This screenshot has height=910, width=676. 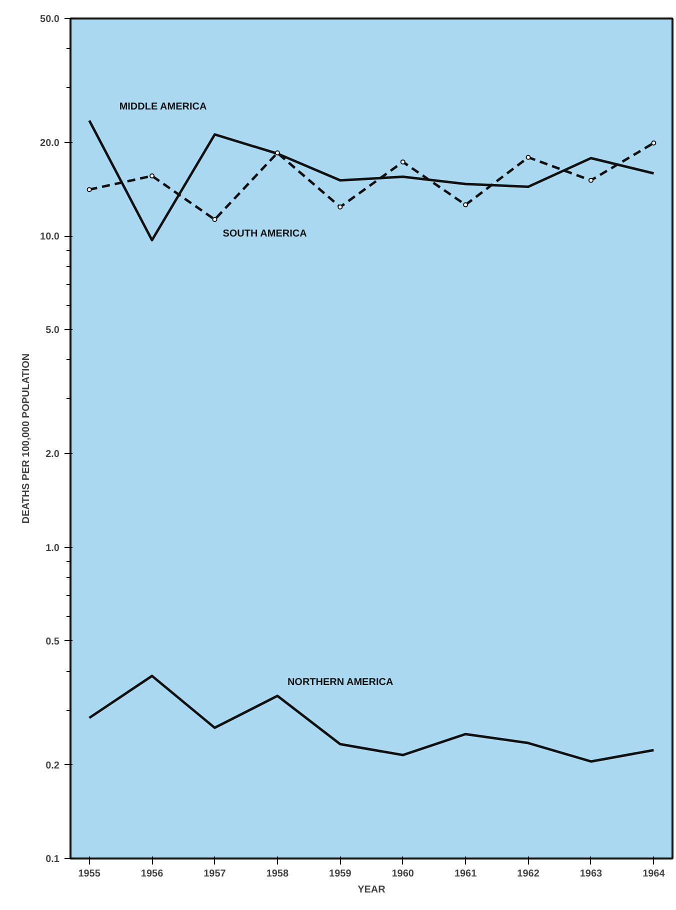 What do you see at coordinates (53, 454) in the screenshot?
I see `y-tick-label: 2.0` at bounding box center [53, 454].